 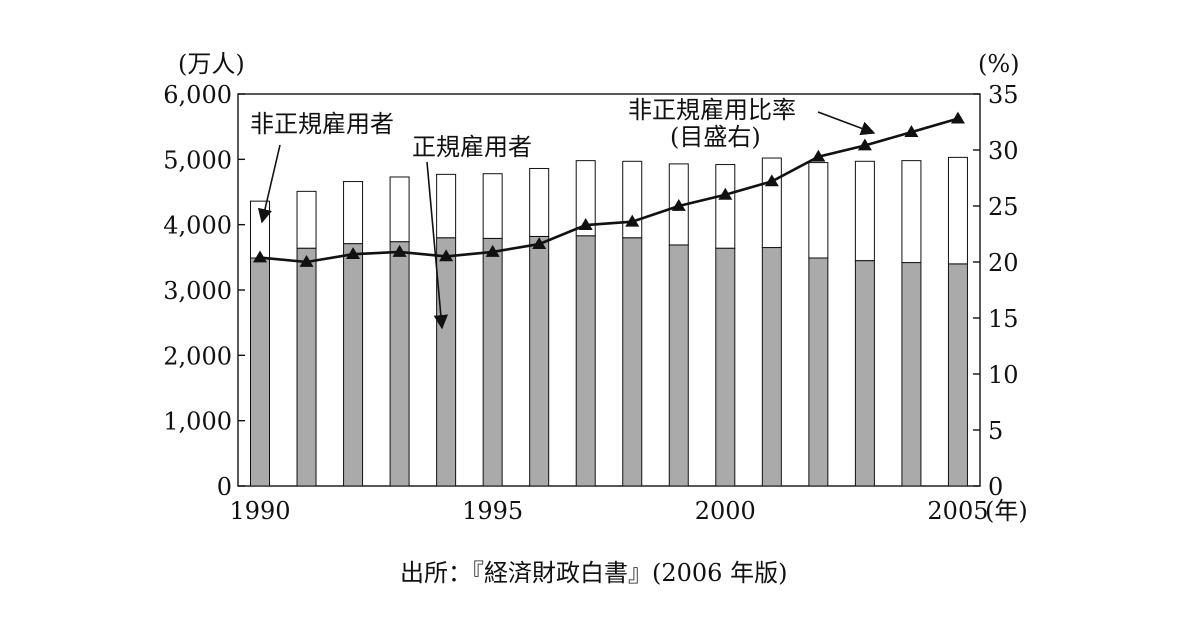 I want to click on right-axis-tick-label: 5, so click(x=995, y=431).